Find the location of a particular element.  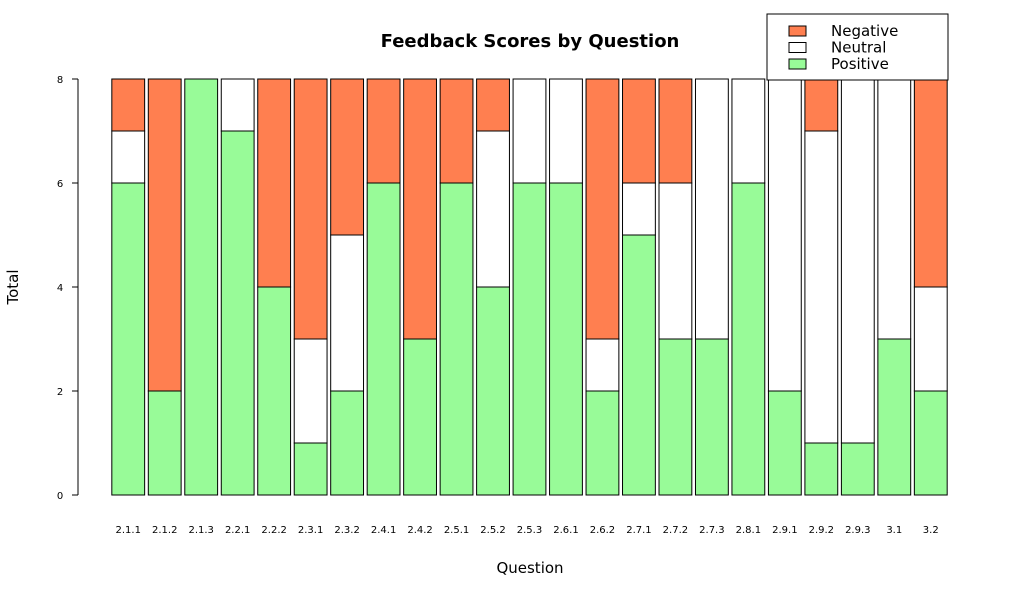

legend-swatch-neutral is located at coordinates (797, 47).